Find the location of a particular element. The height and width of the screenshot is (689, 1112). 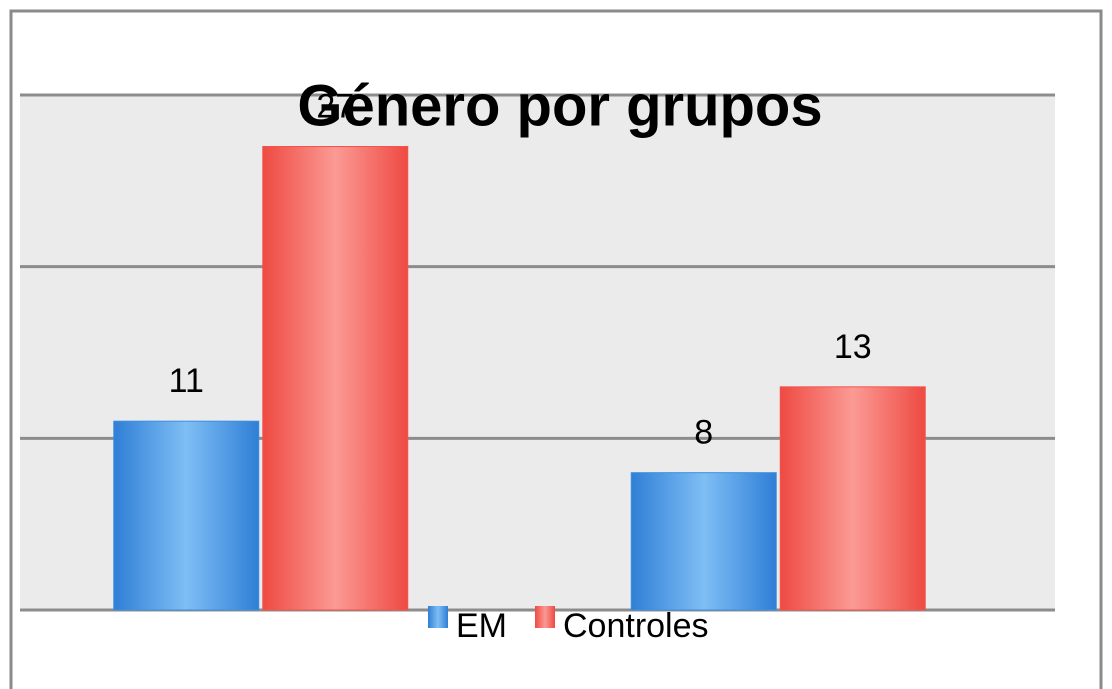

legend-label: Controles is located at coordinates (636, 626).